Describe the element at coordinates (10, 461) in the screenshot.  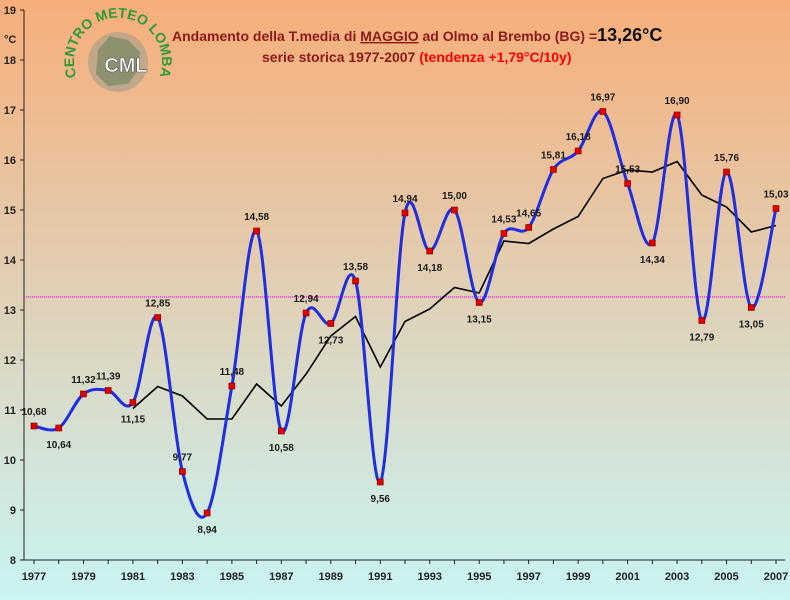
I see `y-tick-label: 10` at that location.